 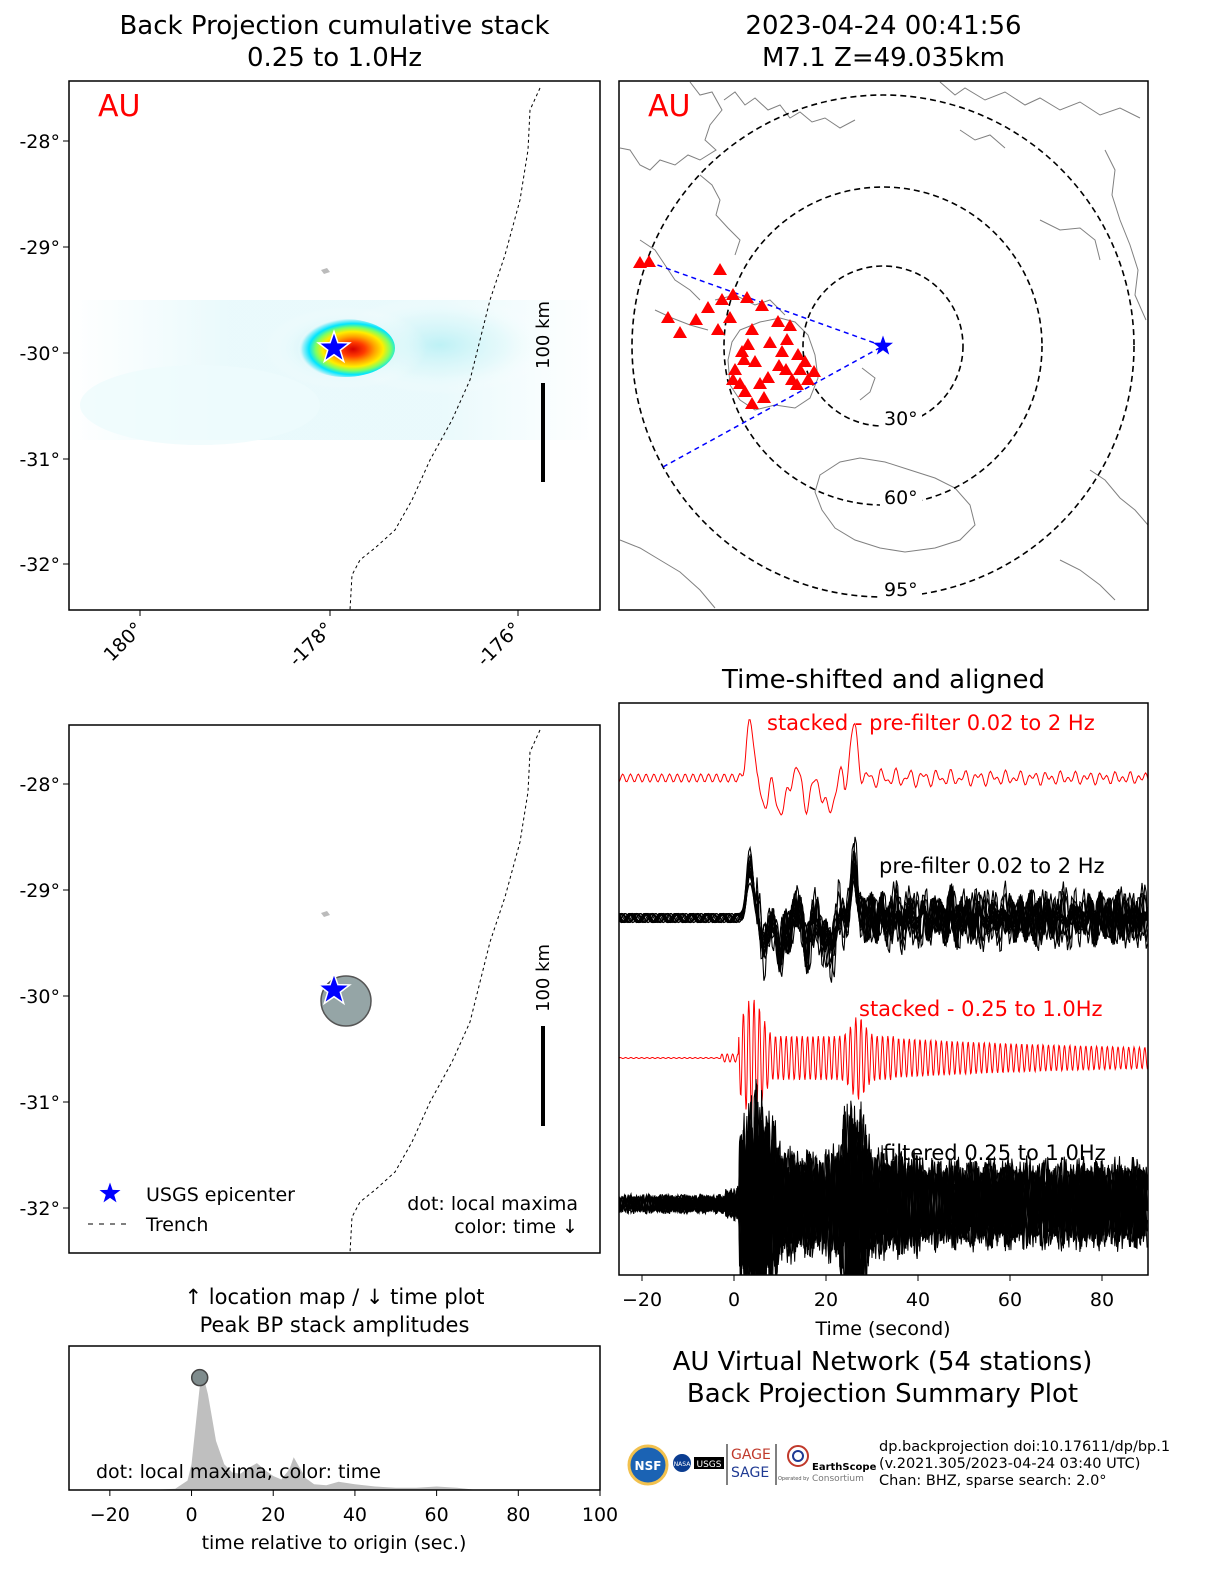 What do you see at coordinates (642, 1300) in the screenshot?
I see `trace-axis-tick-label: −20` at bounding box center [642, 1300].